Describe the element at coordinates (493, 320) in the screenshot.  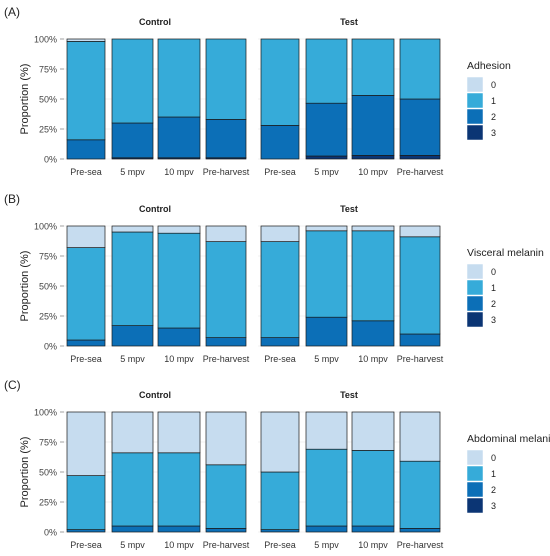
I see `legend-label: 3` at that location.